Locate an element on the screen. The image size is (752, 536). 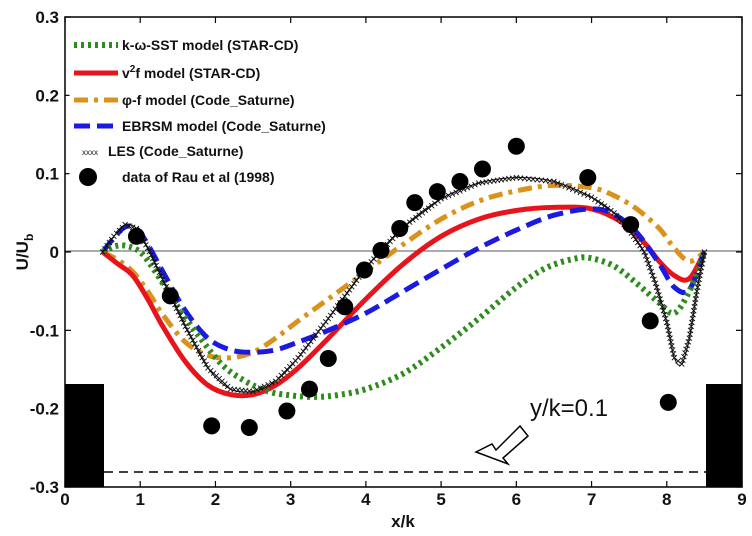
legend-label: EBRSM model (Code_Saturne) is located at coordinates (224, 126).